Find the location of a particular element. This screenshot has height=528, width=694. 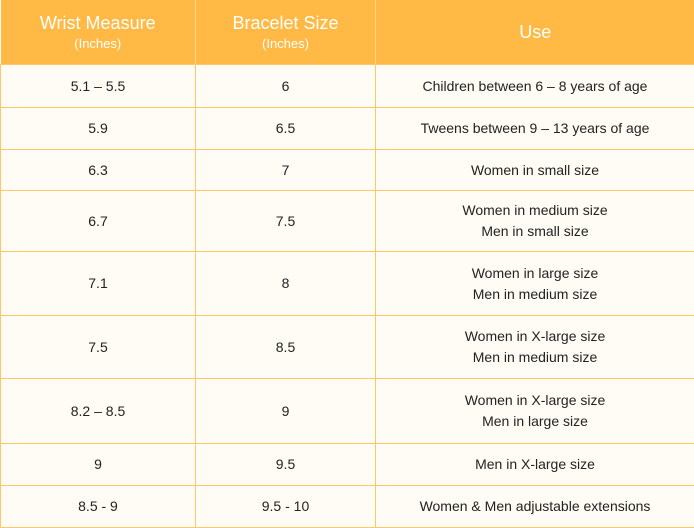

use-cell: Women & Men adjustable extensions is located at coordinates (535, 507).